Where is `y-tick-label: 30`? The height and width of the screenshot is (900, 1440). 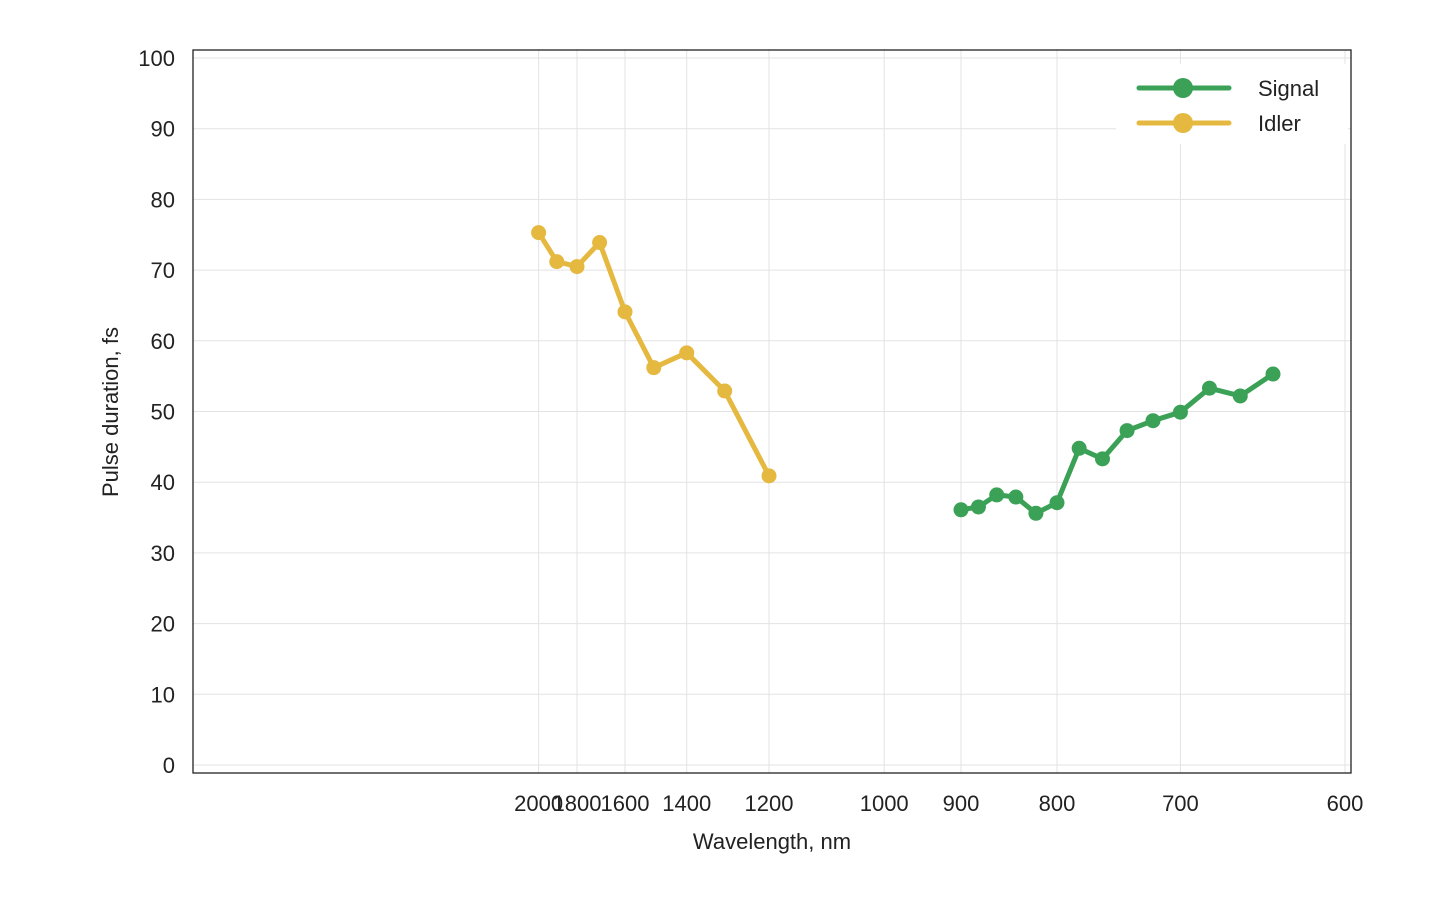 y-tick-label: 30 is located at coordinates (163, 553).